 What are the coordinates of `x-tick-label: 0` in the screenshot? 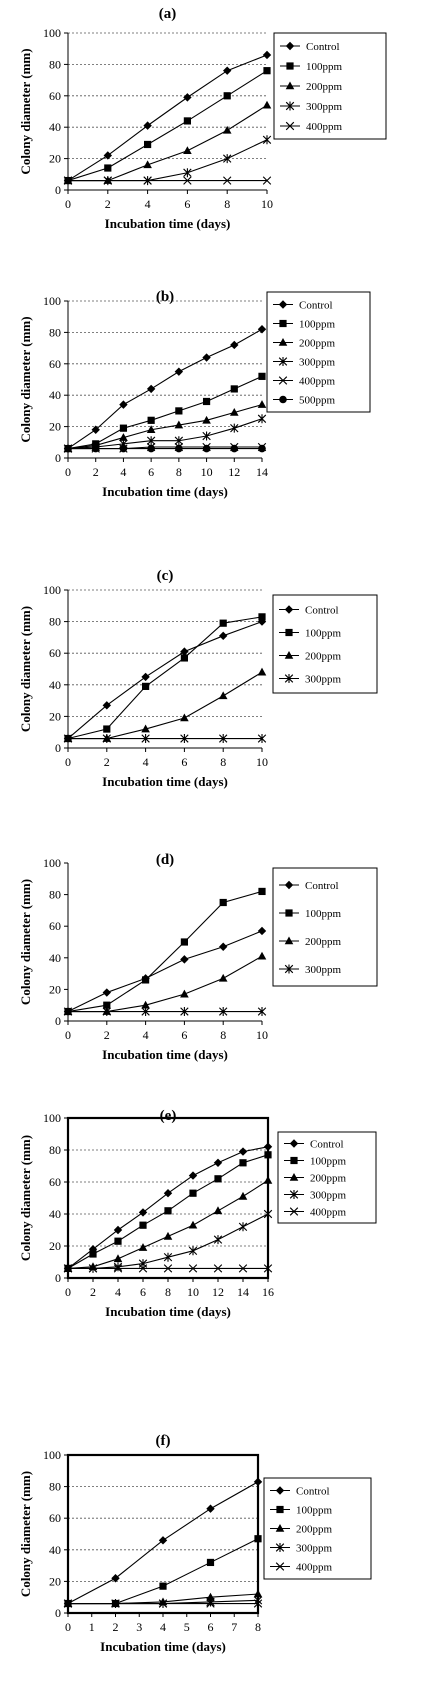 It's located at (68, 1035).